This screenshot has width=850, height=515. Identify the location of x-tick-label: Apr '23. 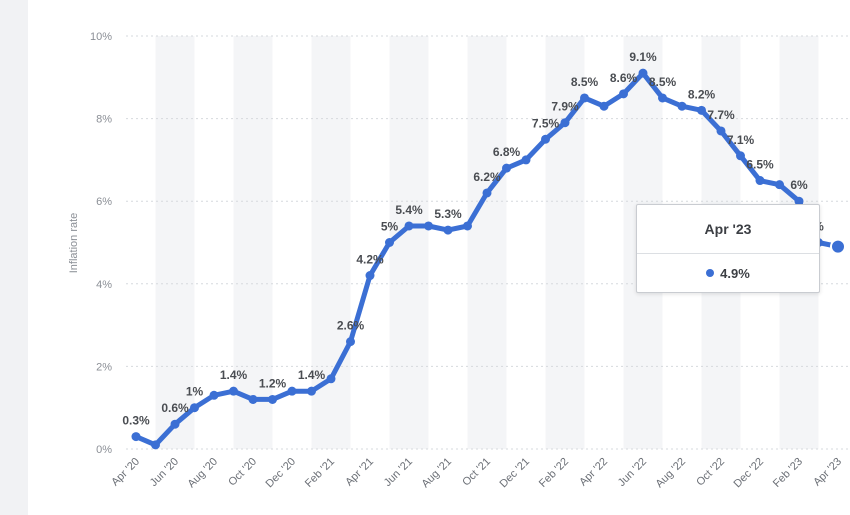
(827, 472).